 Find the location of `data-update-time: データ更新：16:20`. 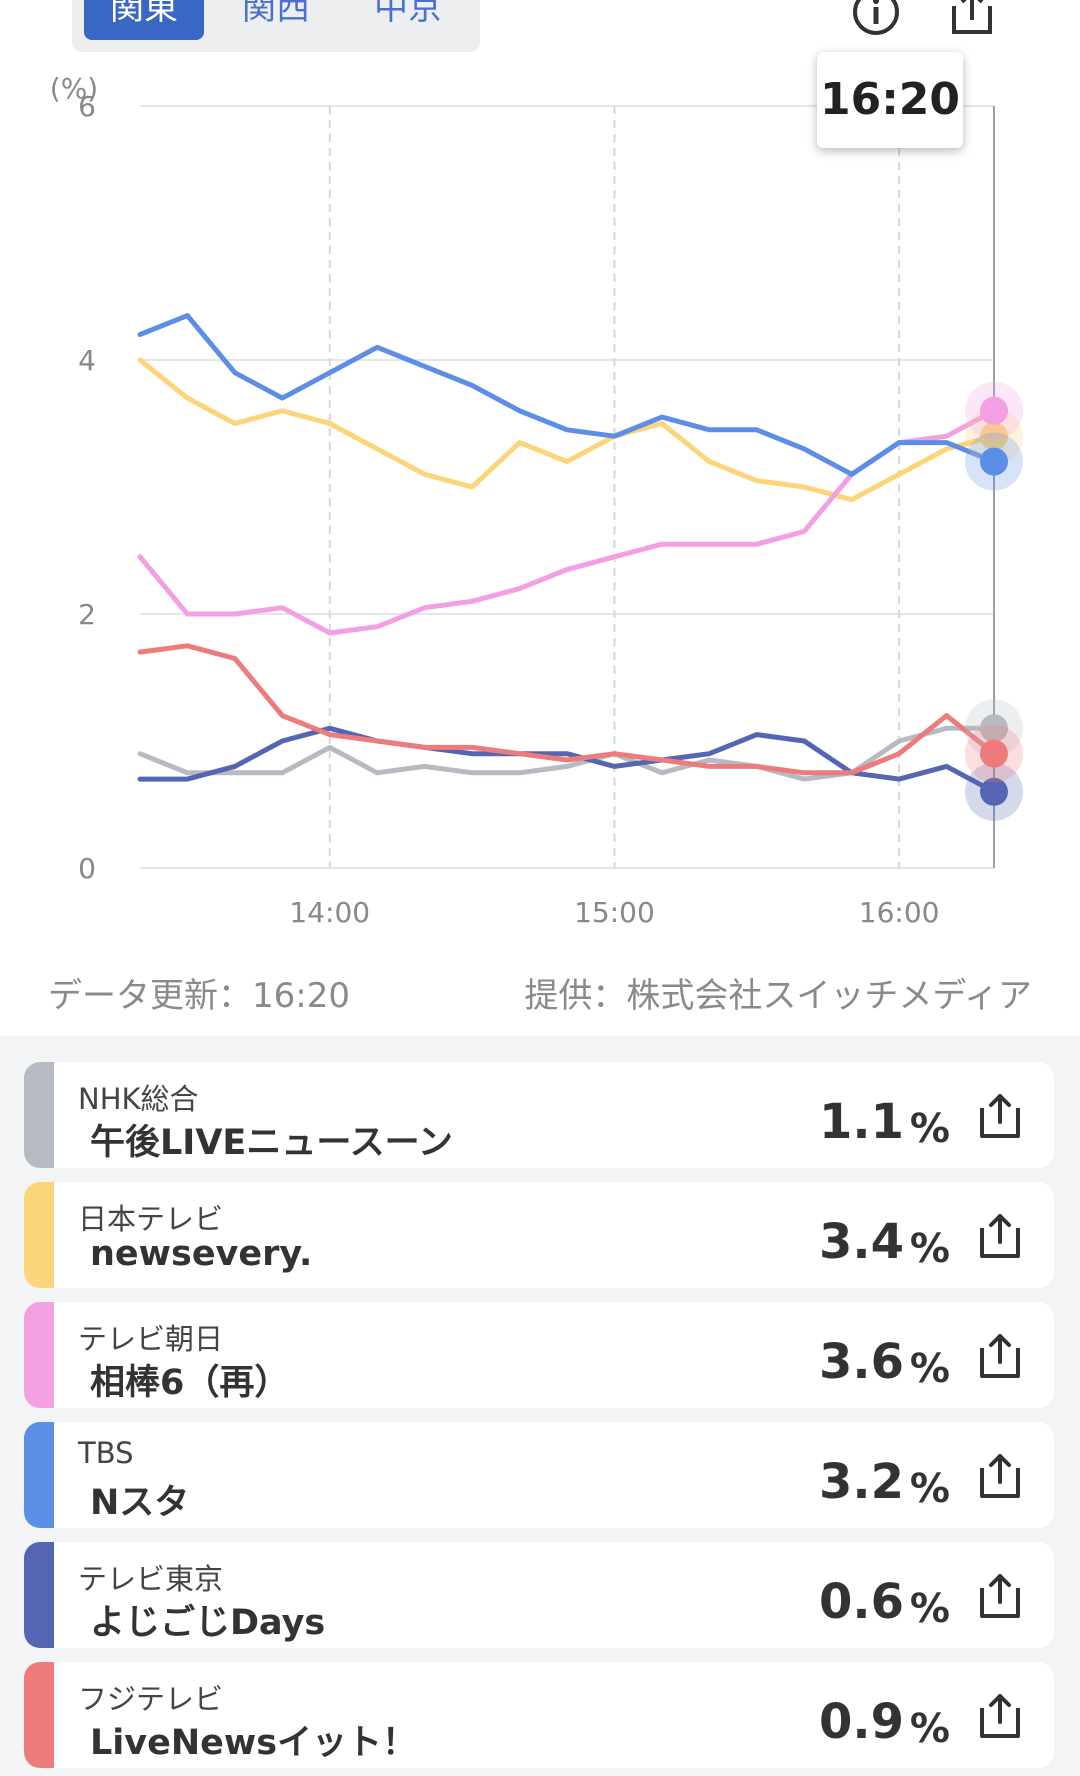

data-update-time: データ更新：16:20 is located at coordinates (199, 996).